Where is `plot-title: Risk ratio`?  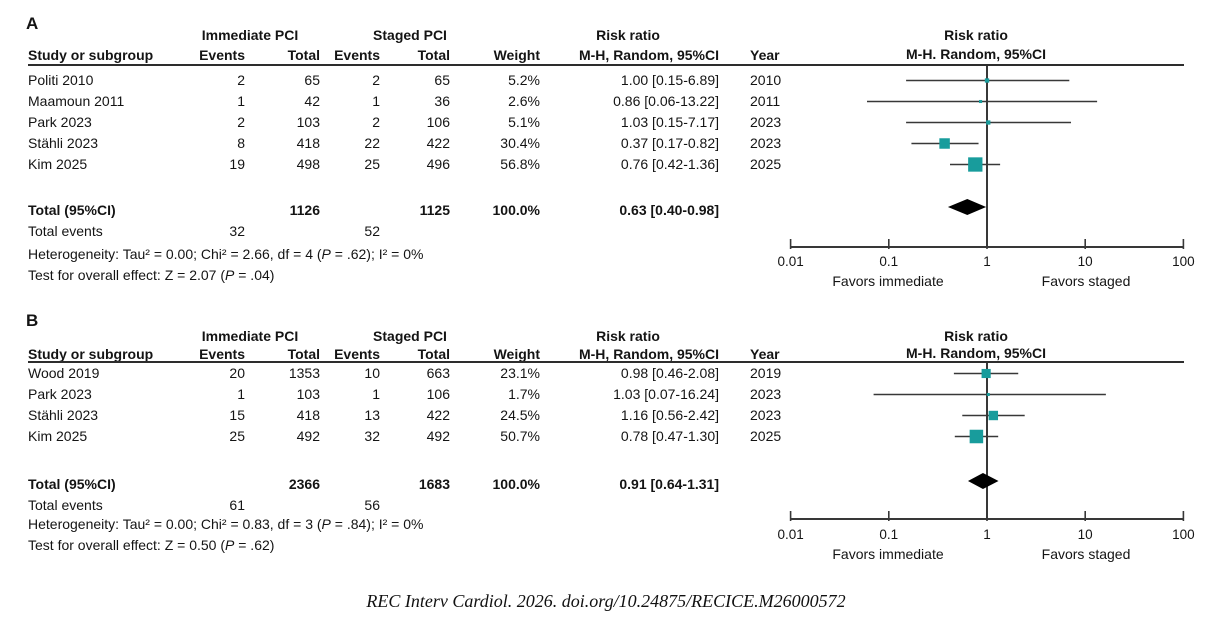 plot-title: Risk ratio is located at coordinates (976, 336).